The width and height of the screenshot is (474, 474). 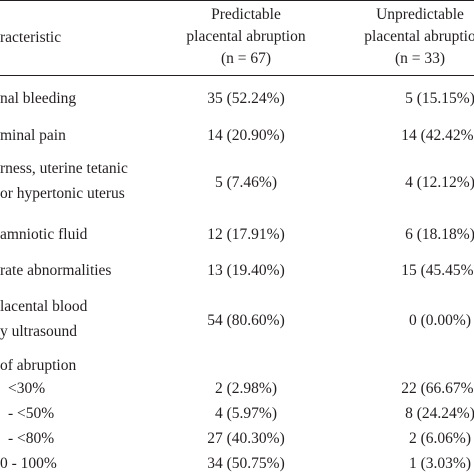 What do you see at coordinates (28, 463) in the screenshot?
I see `row-label: 0 - 100%` at bounding box center [28, 463].